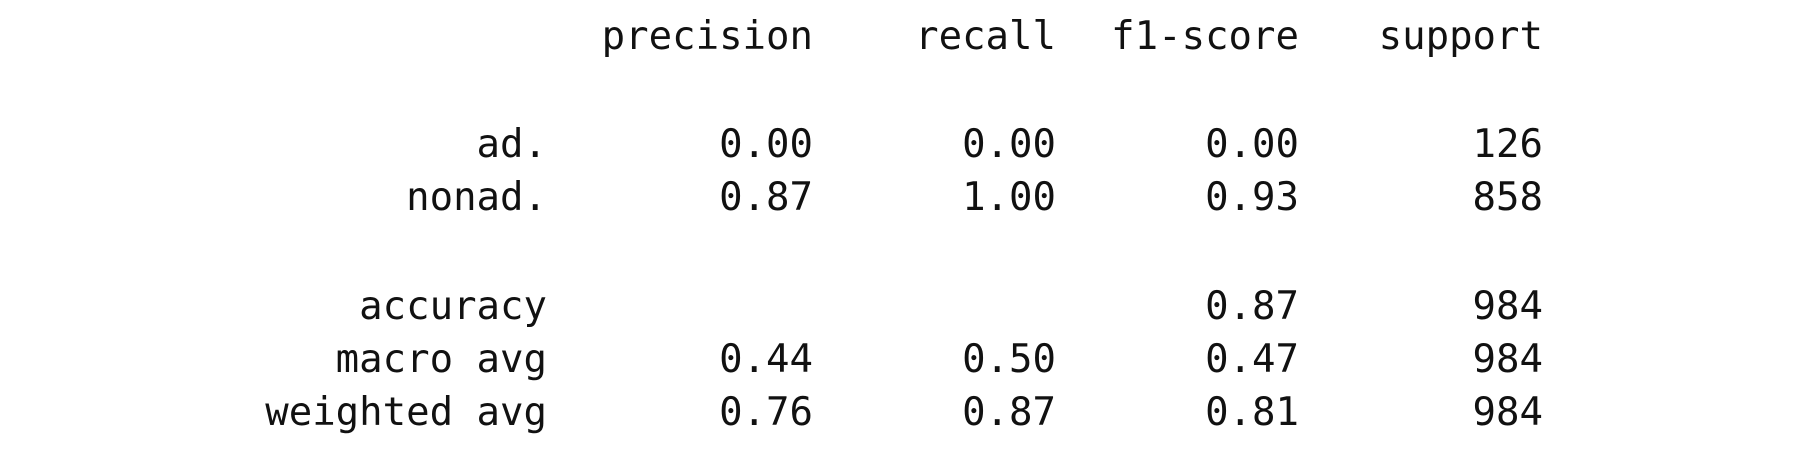  Describe the element at coordinates (1252, 306) in the screenshot. I see `f1-value: 0.87` at that location.